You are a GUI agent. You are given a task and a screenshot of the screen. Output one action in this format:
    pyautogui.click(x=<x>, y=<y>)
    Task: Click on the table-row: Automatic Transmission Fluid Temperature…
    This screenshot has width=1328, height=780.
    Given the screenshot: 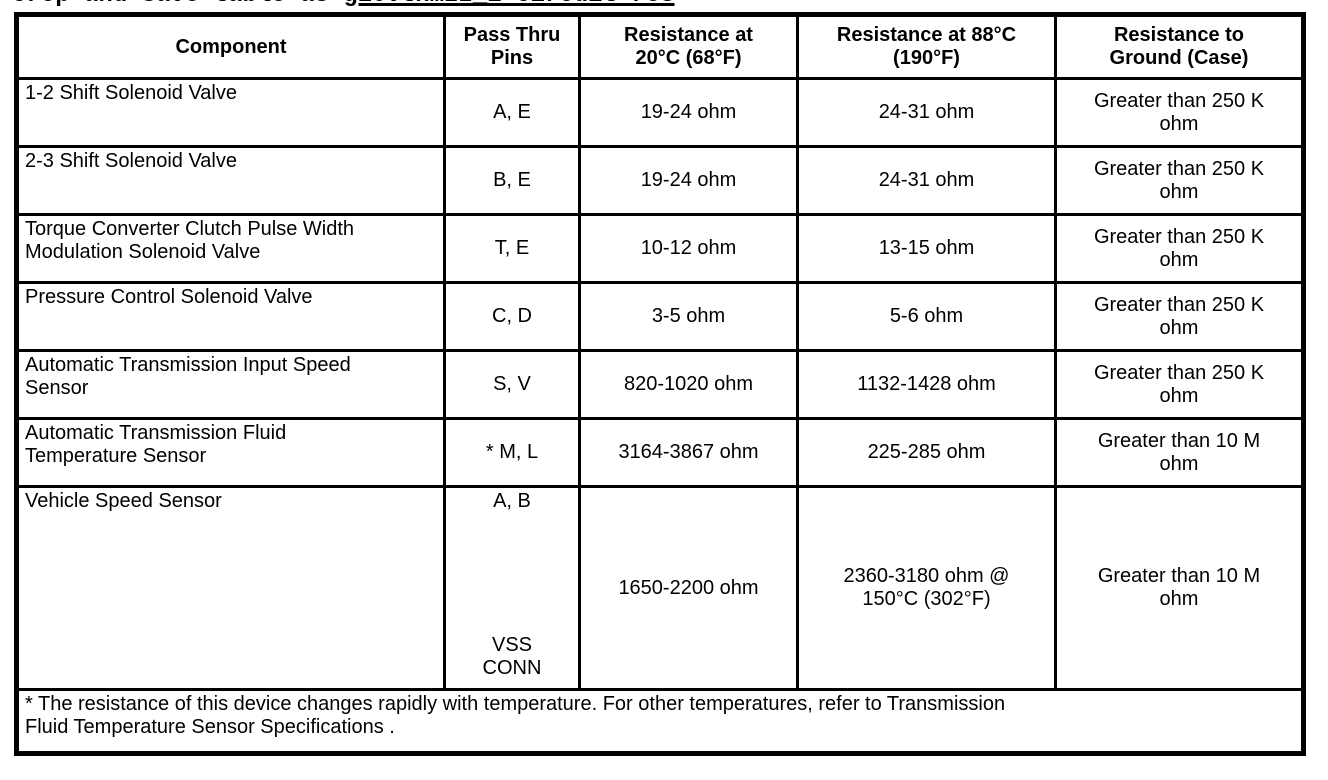 What is the action you would take?
    pyautogui.click(x=660, y=452)
    